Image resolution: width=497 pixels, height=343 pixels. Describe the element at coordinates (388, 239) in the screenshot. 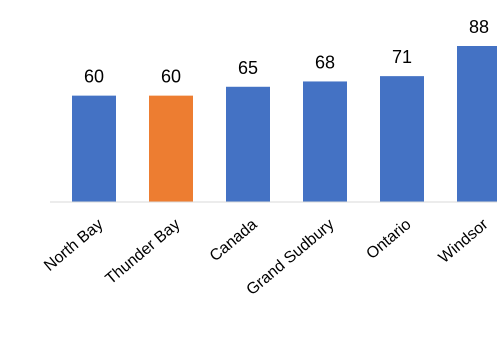

I see `category-label-ontario: Ontario` at that location.